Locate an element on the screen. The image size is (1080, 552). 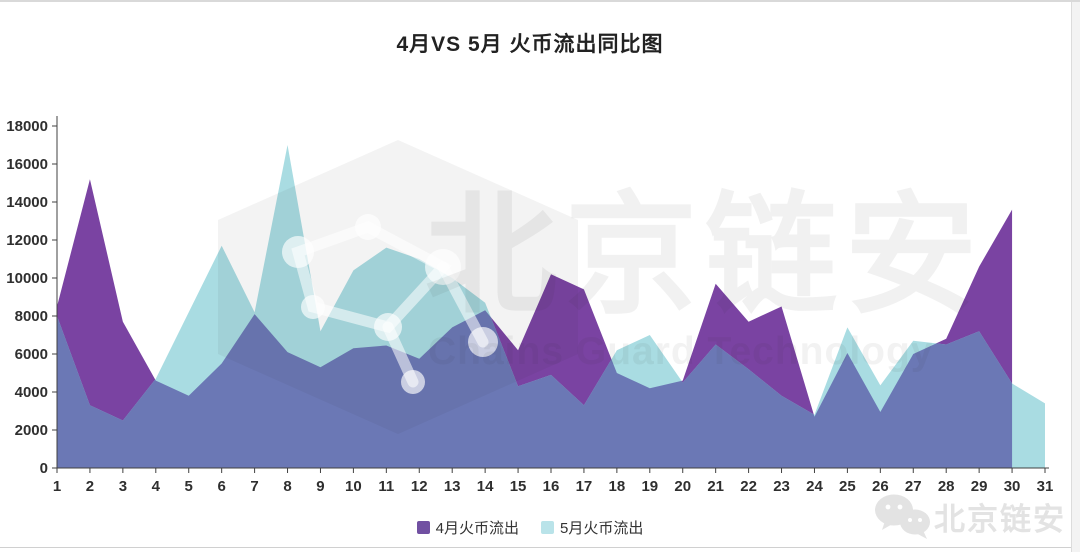
x-tick-label: 19 is located at coordinates (649, 486).